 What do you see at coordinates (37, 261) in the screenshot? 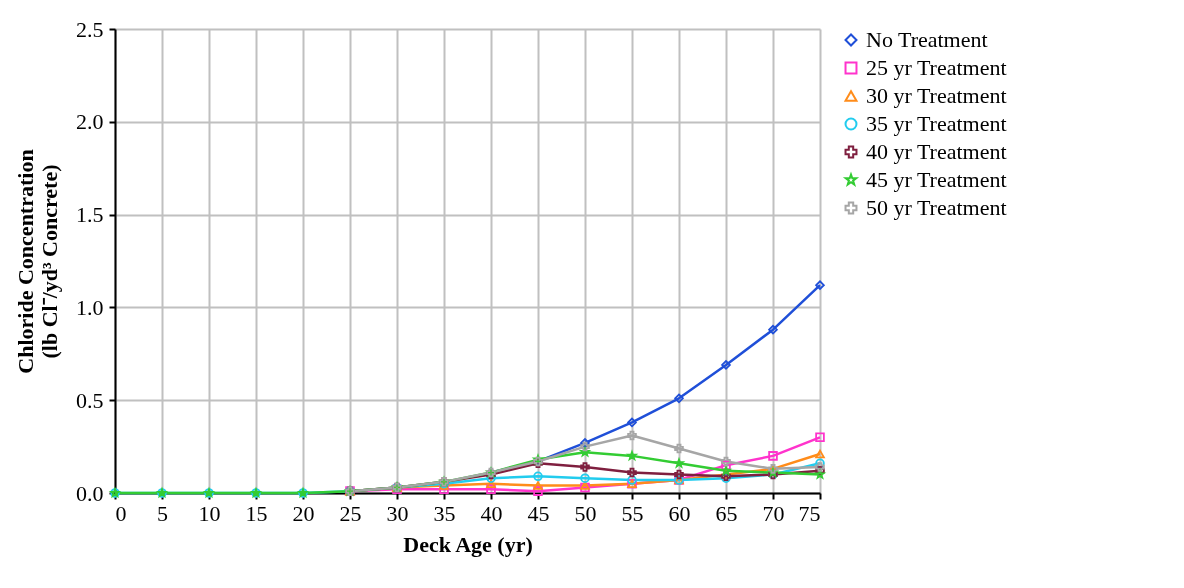
I see `y-axis-title: Chloride Concentration (lb Cl⁻/yd³ Concrete)` at bounding box center [37, 261].